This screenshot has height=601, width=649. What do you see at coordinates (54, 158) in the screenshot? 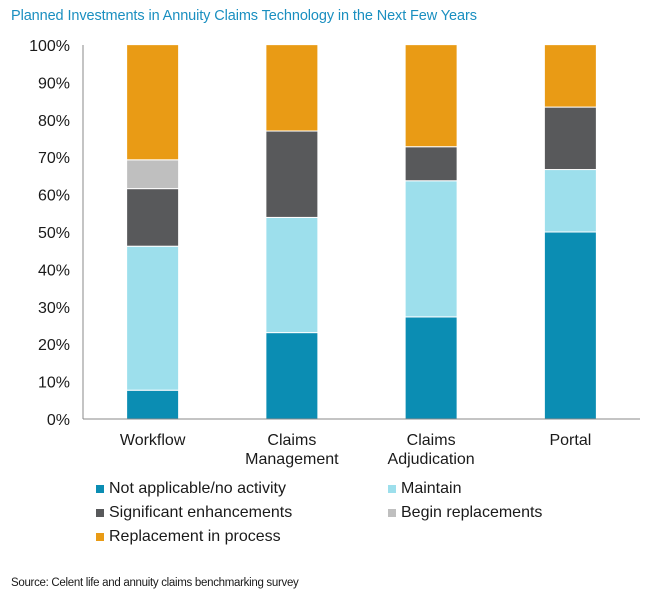
I see `y-tick-label: 70%` at bounding box center [54, 158].